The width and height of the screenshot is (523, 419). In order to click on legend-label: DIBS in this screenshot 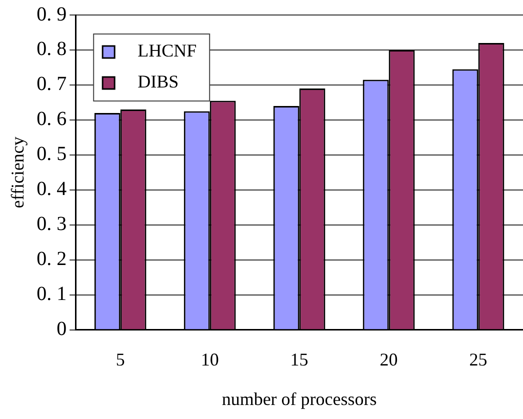, I will do `click(158, 82)`.